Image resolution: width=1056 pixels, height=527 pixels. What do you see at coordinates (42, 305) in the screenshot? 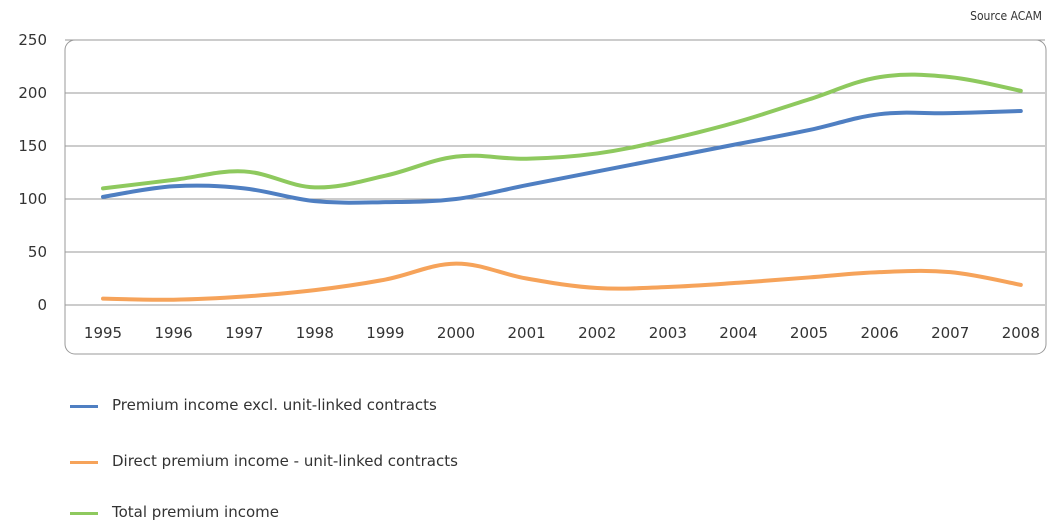
I see `y-tick-label: 0` at bounding box center [42, 305].